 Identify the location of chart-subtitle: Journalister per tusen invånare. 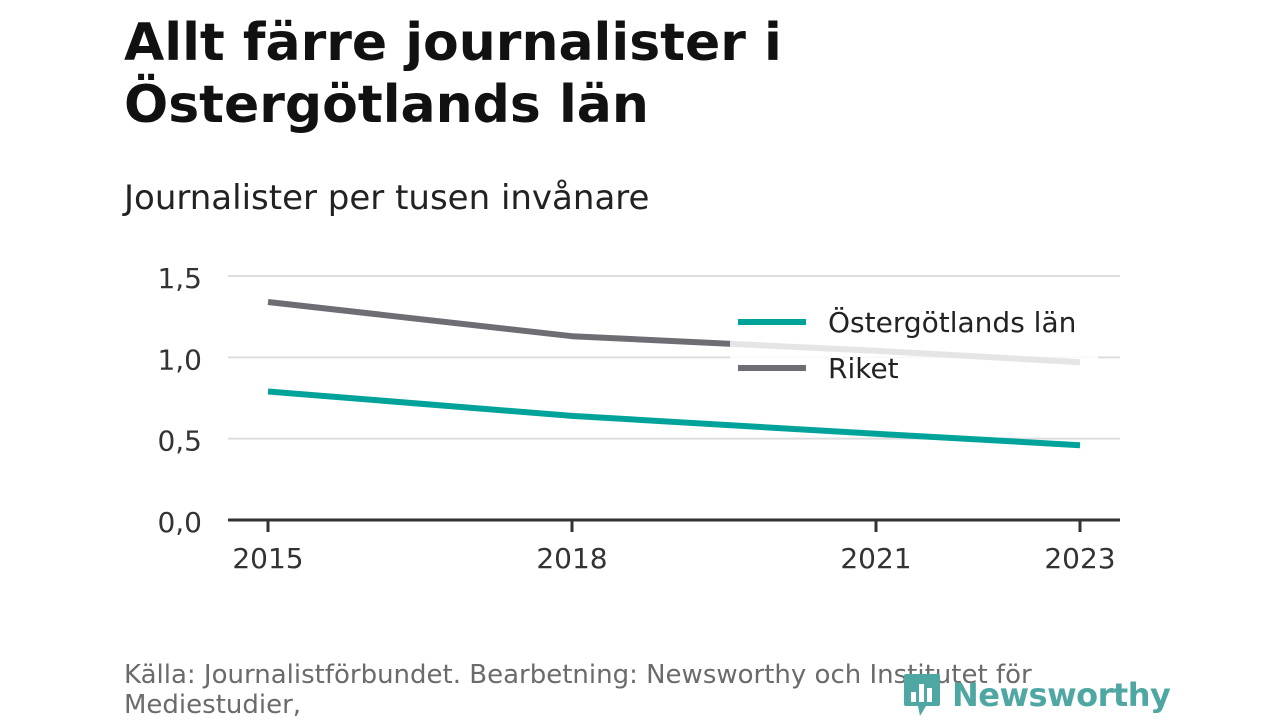
(387, 198).